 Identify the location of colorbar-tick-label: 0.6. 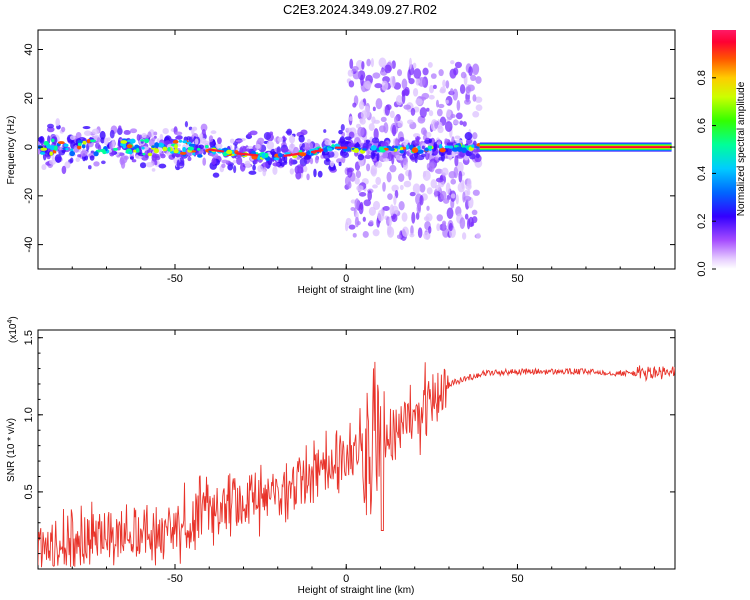
(702, 125).